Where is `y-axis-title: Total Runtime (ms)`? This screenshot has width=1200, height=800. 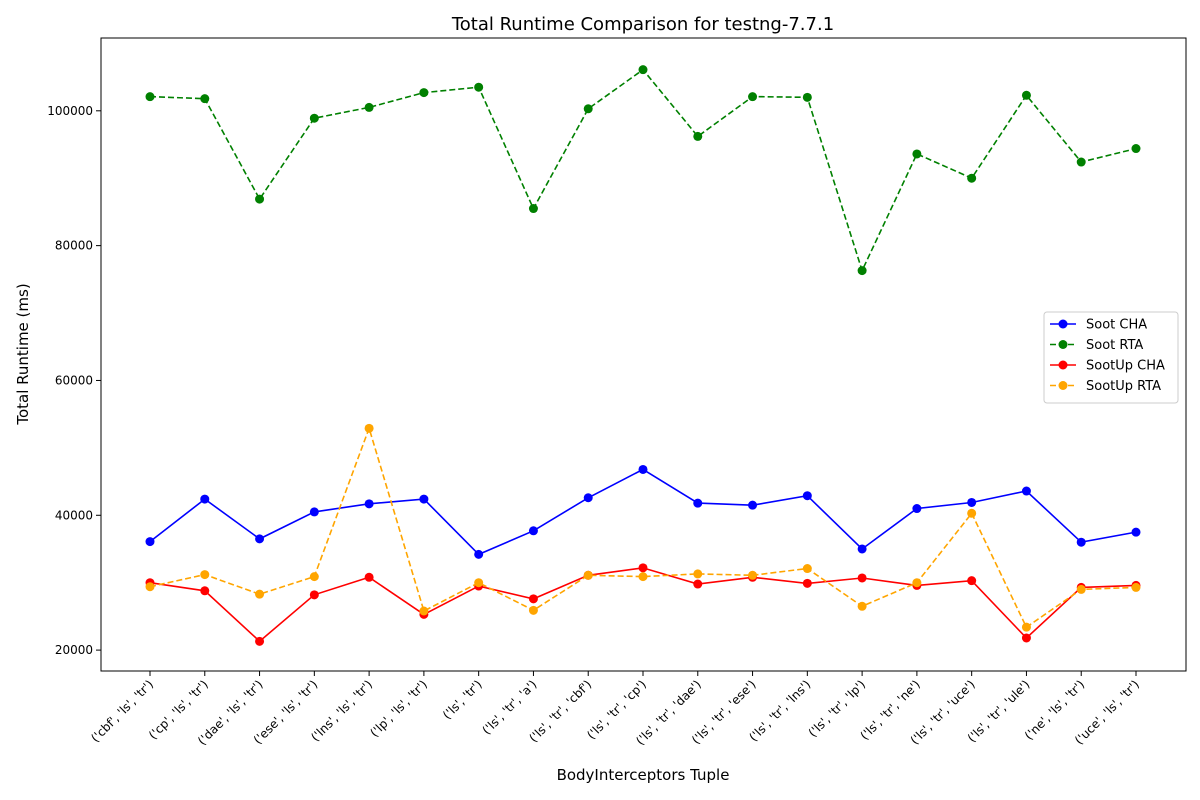
y-axis-title: Total Runtime (ms) is located at coordinates (23, 354).